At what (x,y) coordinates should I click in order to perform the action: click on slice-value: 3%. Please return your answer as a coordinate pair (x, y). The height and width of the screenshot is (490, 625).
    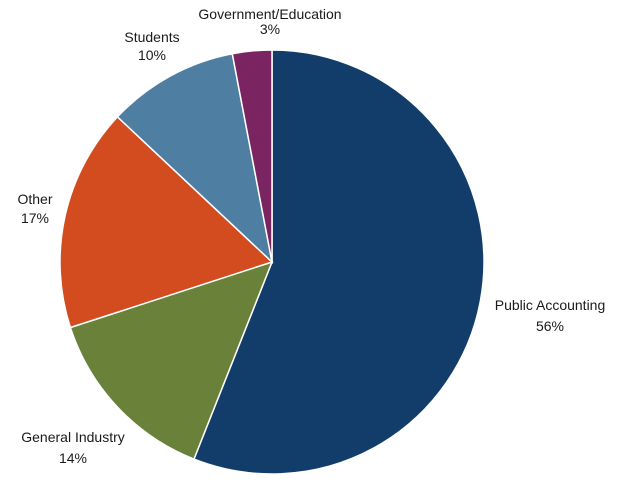
    Looking at the image, I should click on (270, 29).